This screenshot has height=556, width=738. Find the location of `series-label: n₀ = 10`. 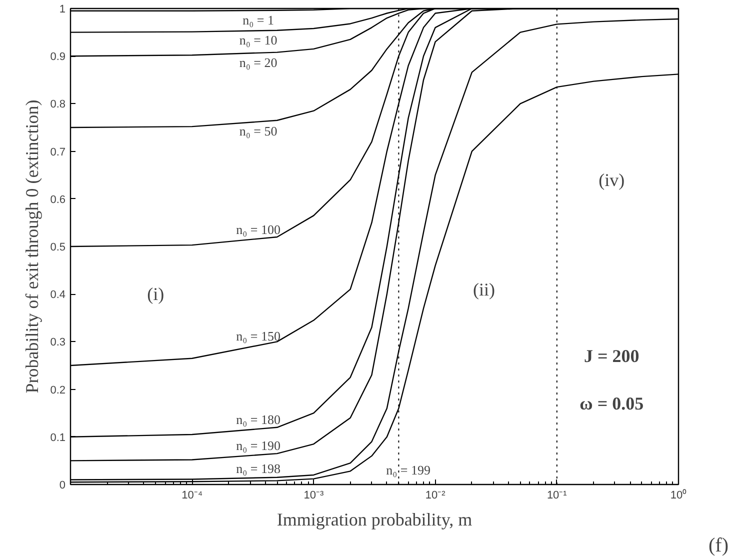

series-label: n₀ = 10 is located at coordinates (258, 40).